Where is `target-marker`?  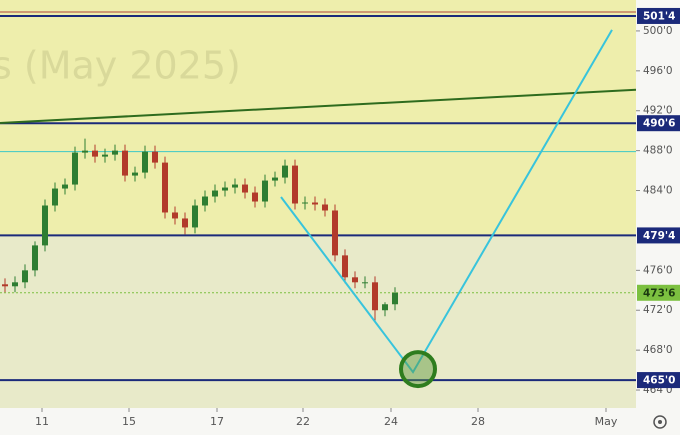 target-marker is located at coordinates (418, 369).